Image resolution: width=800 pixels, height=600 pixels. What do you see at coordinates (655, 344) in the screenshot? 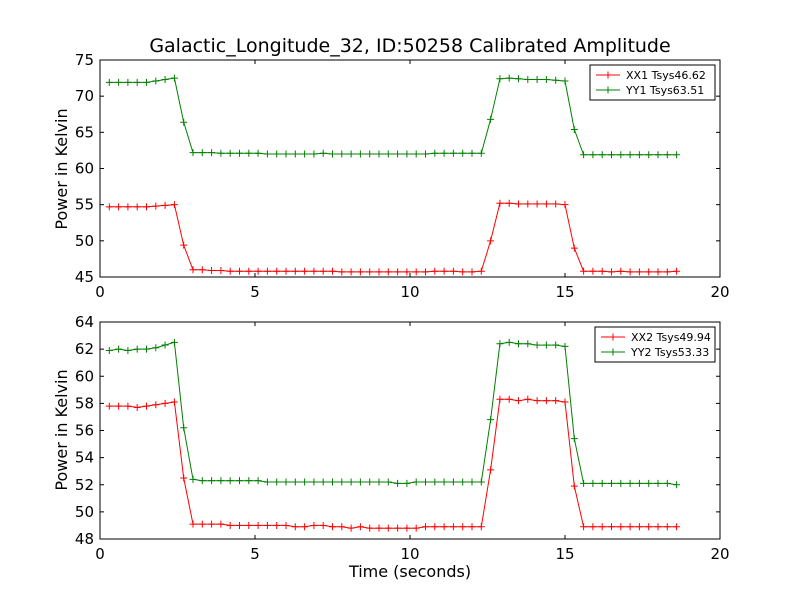
I see `bottom-legend` at bounding box center [655, 344].